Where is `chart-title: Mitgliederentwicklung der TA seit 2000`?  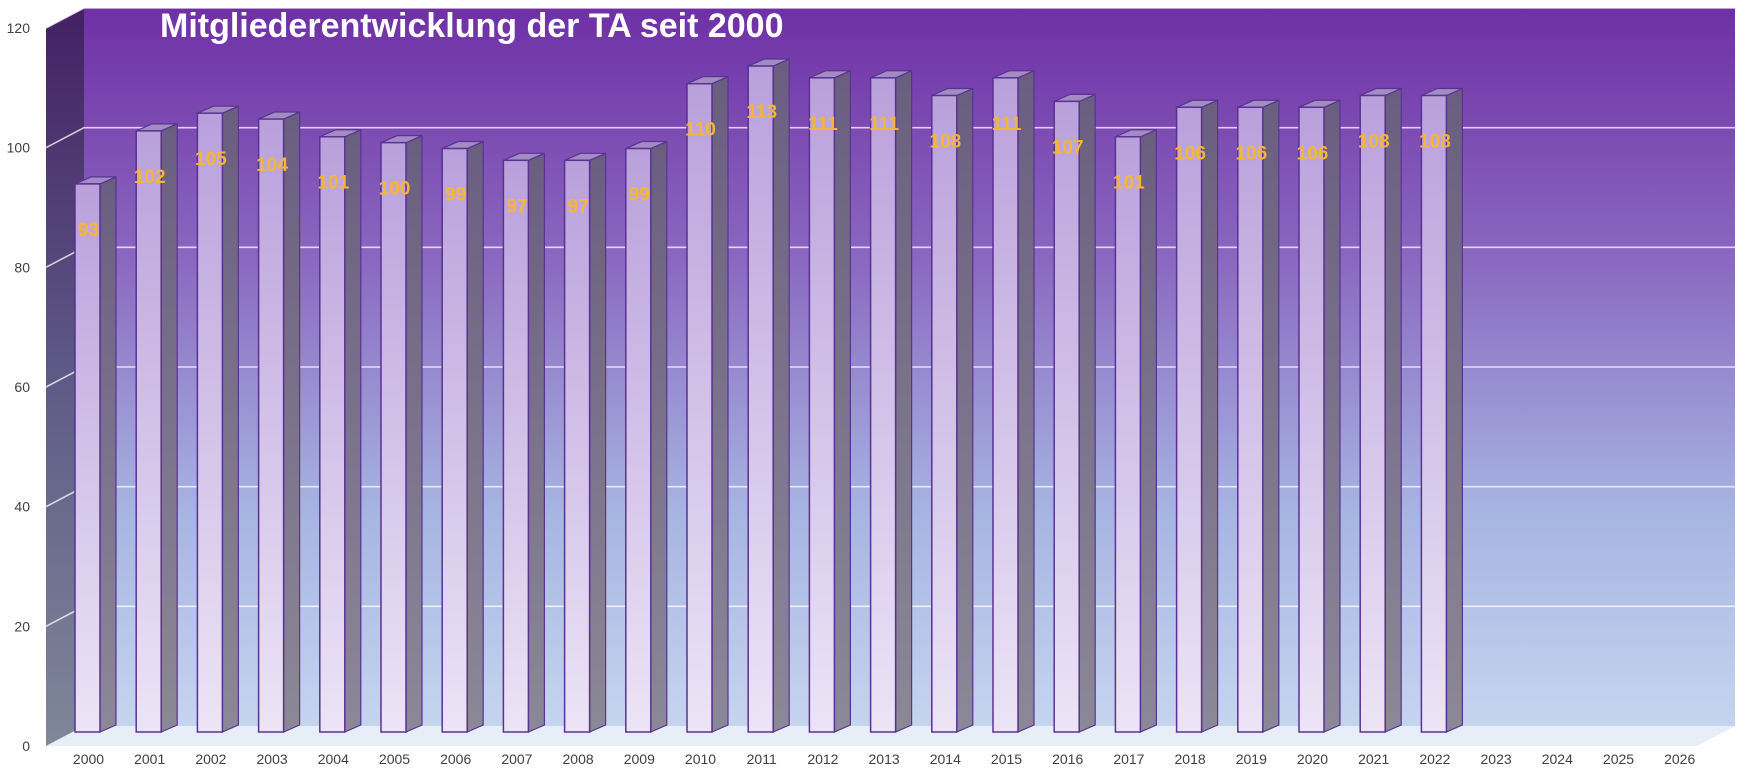
chart-title: Mitgliederentwicklung der TA seit 2000 is located at coordinates (472, 26).